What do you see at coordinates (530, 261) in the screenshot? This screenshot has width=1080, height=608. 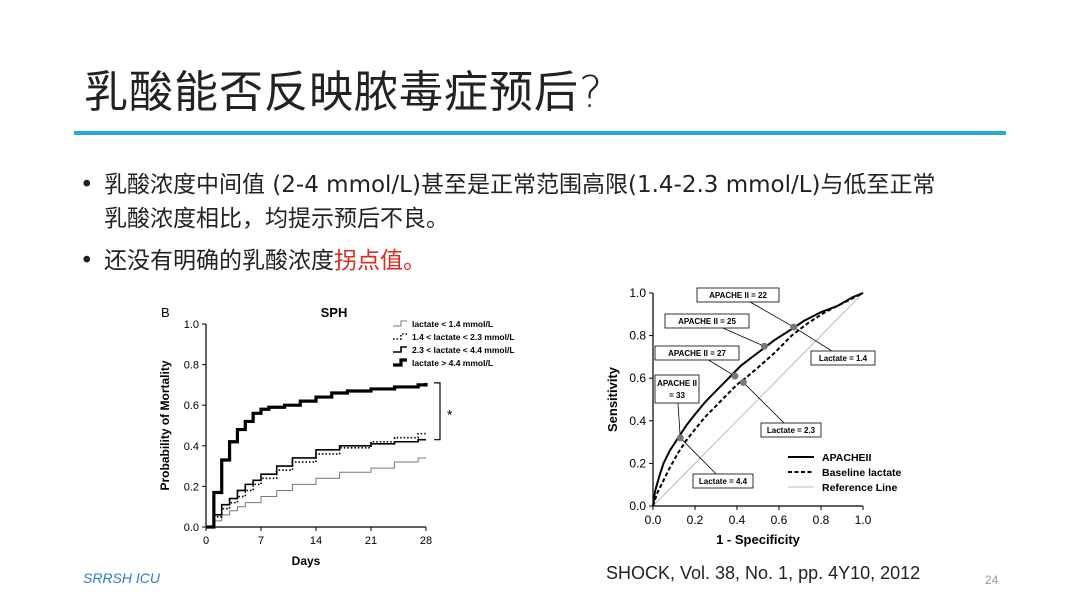 I see `bullet-item-2: • 还没有明确的乳酸浓度拐点值。` at bounding box center [530, 261].